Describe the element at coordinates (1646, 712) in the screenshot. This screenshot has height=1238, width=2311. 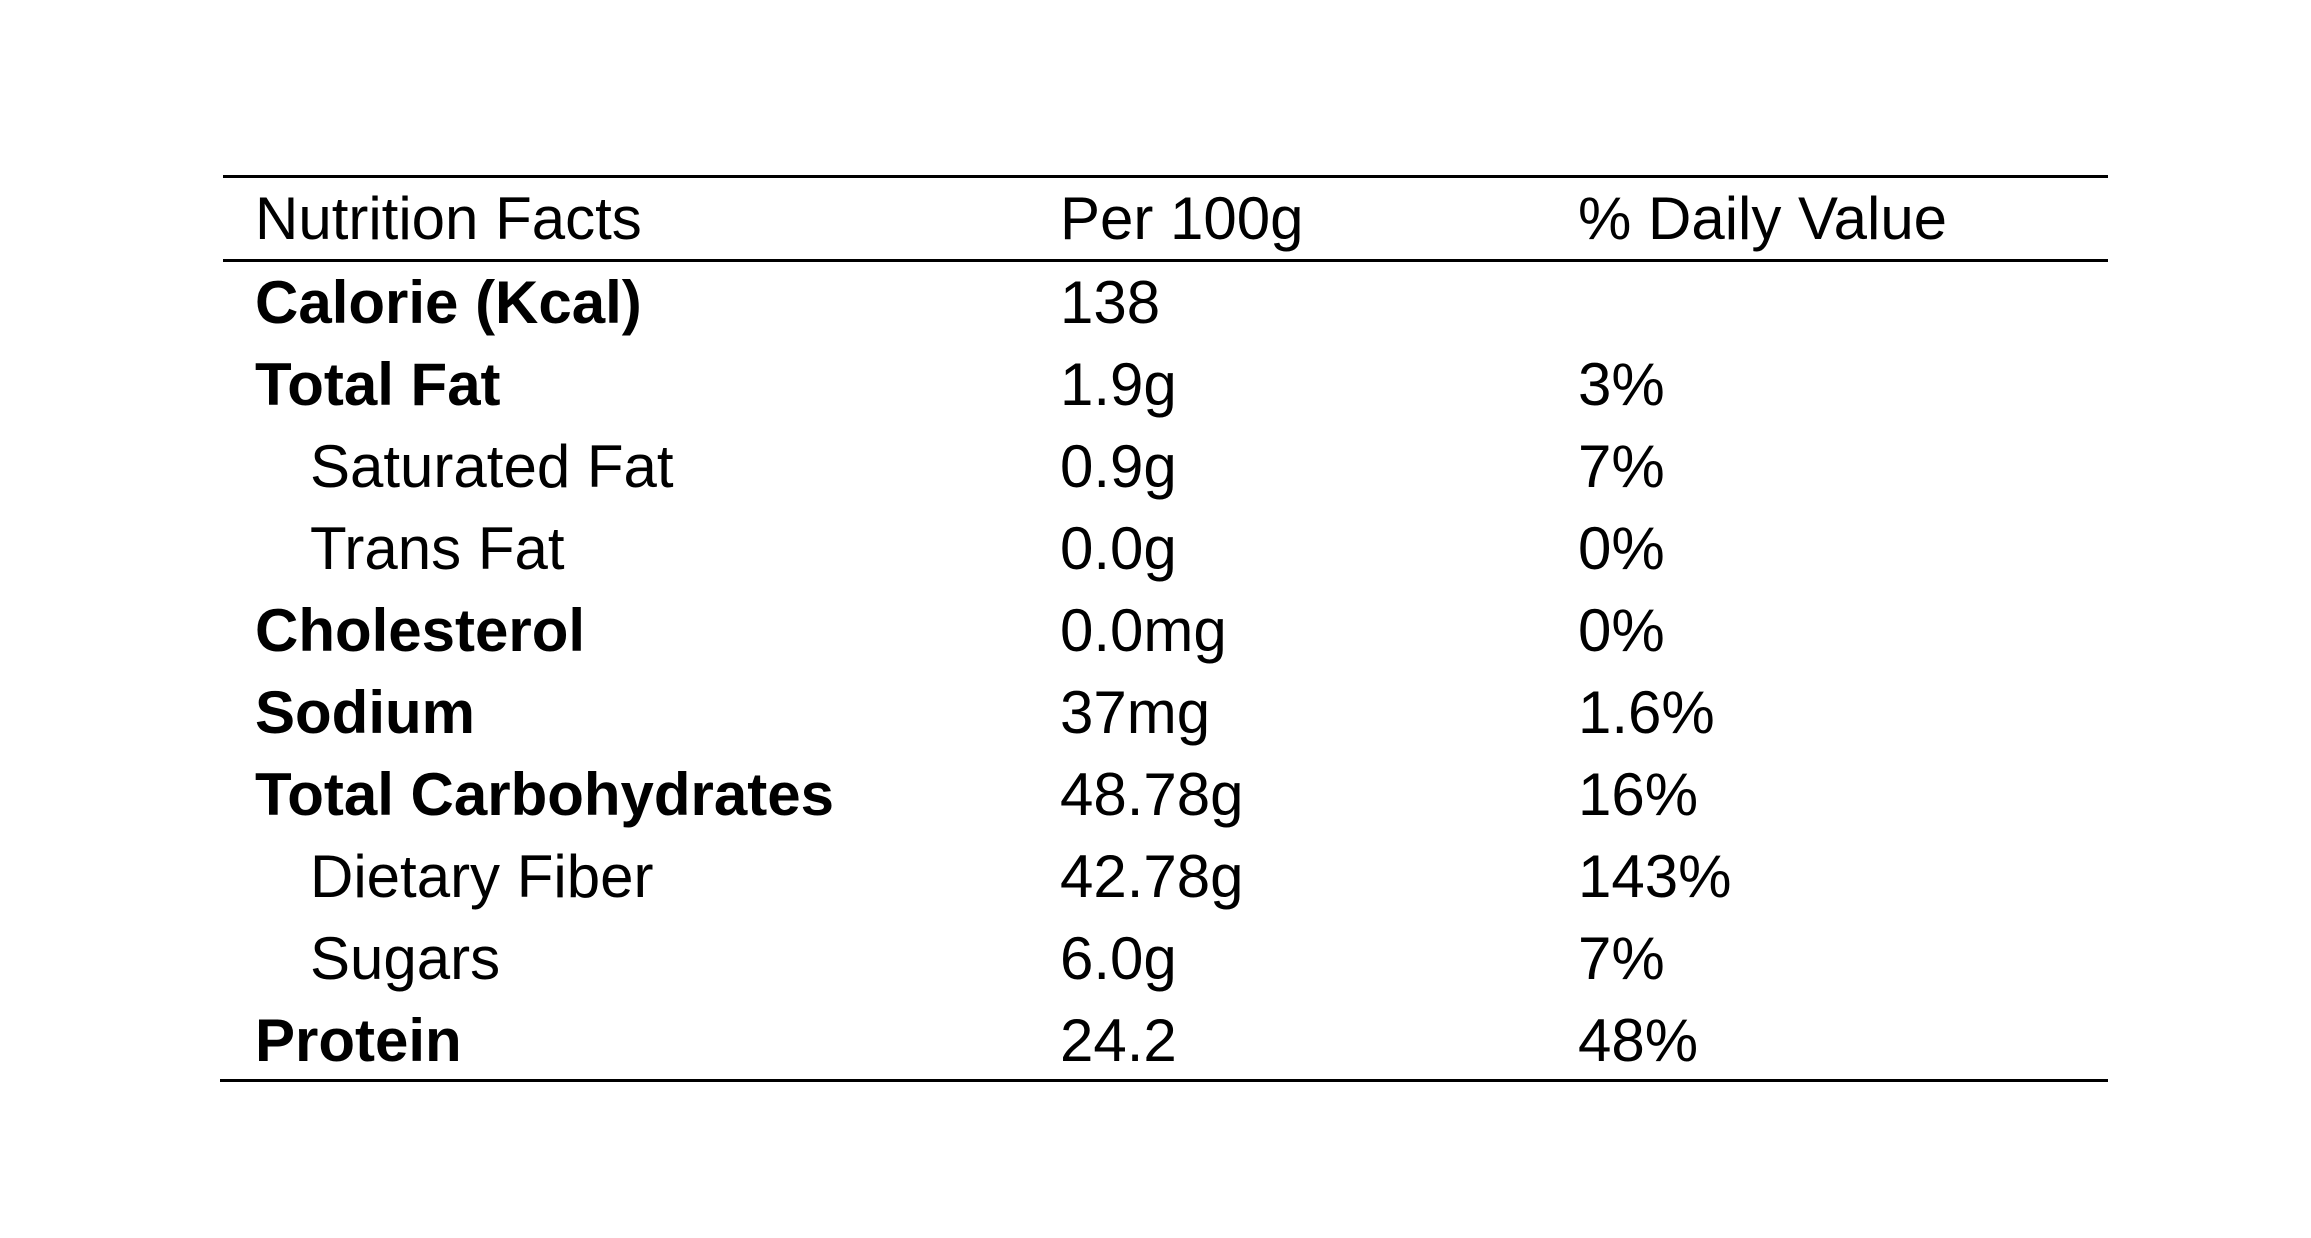
I see `daily-value: 1.6%` at that location.